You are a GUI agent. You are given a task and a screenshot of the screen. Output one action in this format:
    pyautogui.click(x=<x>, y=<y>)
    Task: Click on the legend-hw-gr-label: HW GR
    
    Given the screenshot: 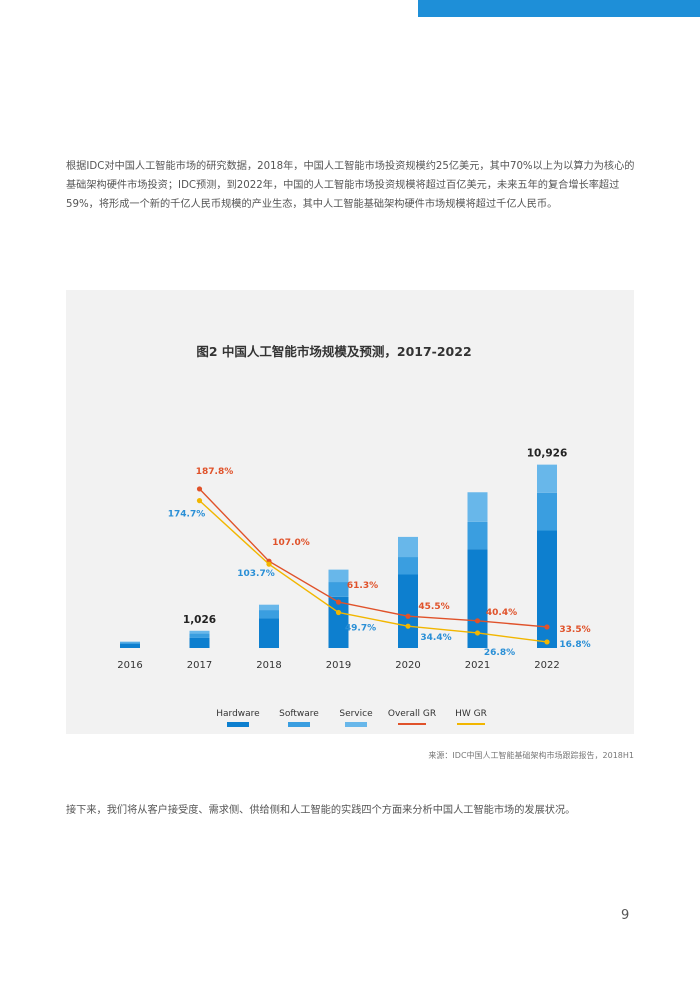 What is the action you would take?
    pyautogui.click(x=471, y=714)
    